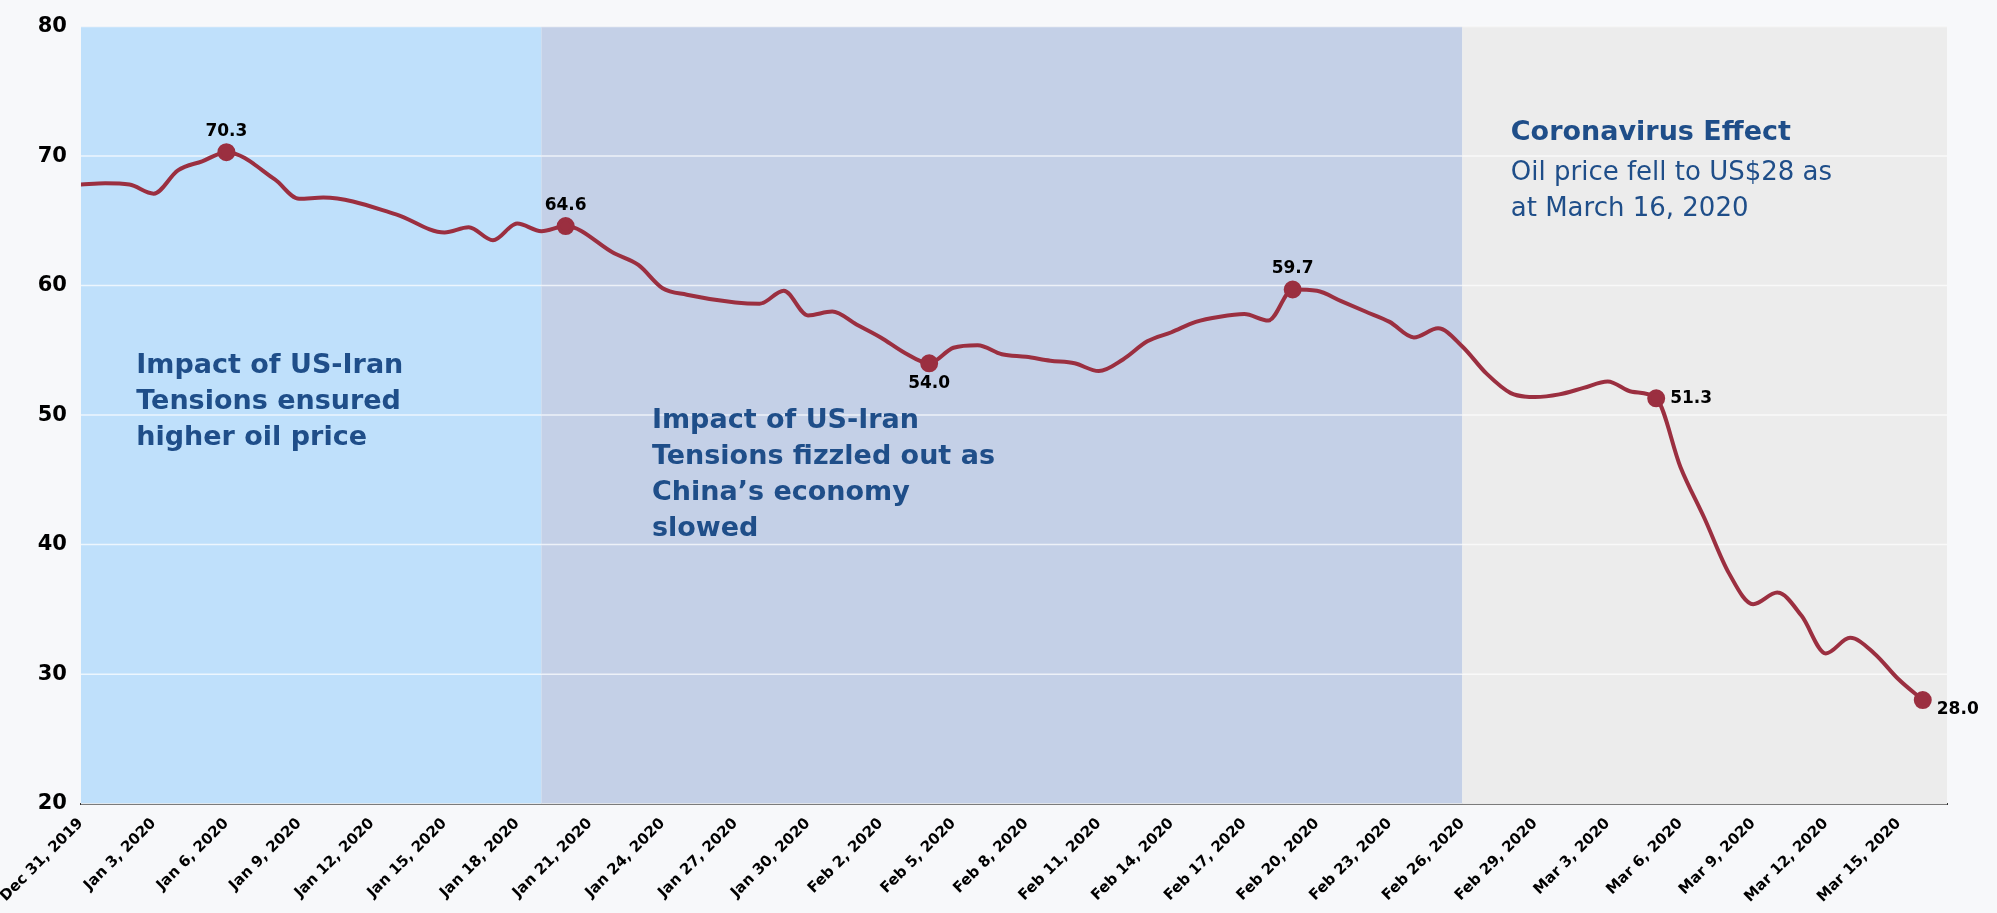  I want to click on y-tick-label: 60, so click(52, 284).